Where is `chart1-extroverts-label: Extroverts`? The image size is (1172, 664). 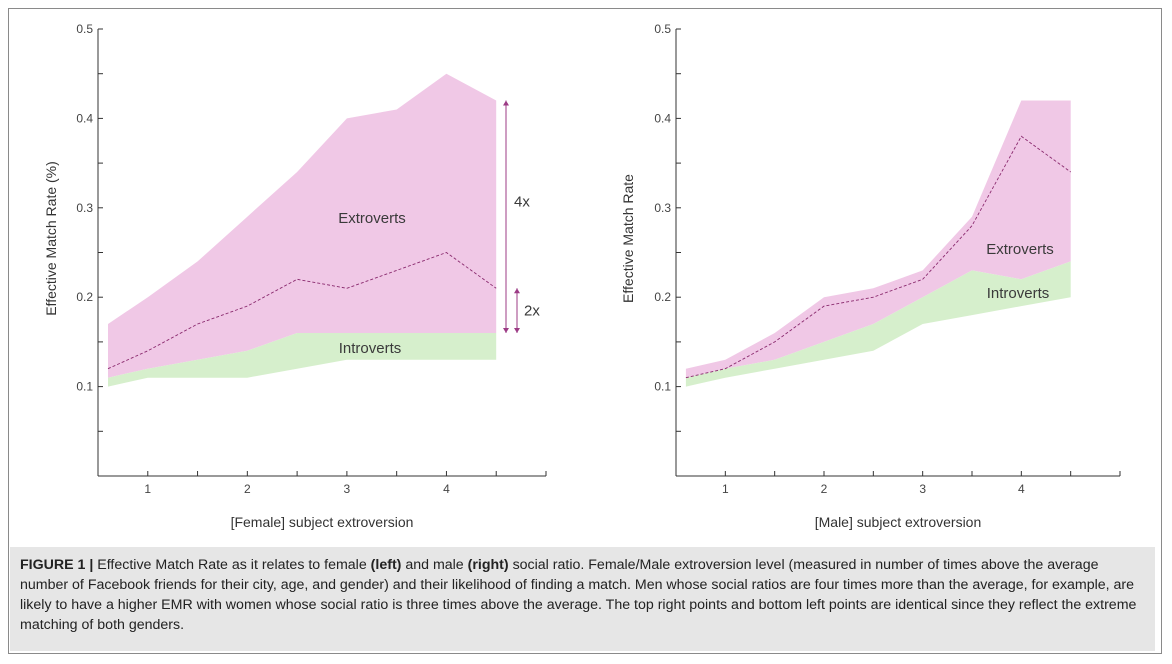 chart1-extroverts-label: Extroverts is located at coordinates (372, 218).